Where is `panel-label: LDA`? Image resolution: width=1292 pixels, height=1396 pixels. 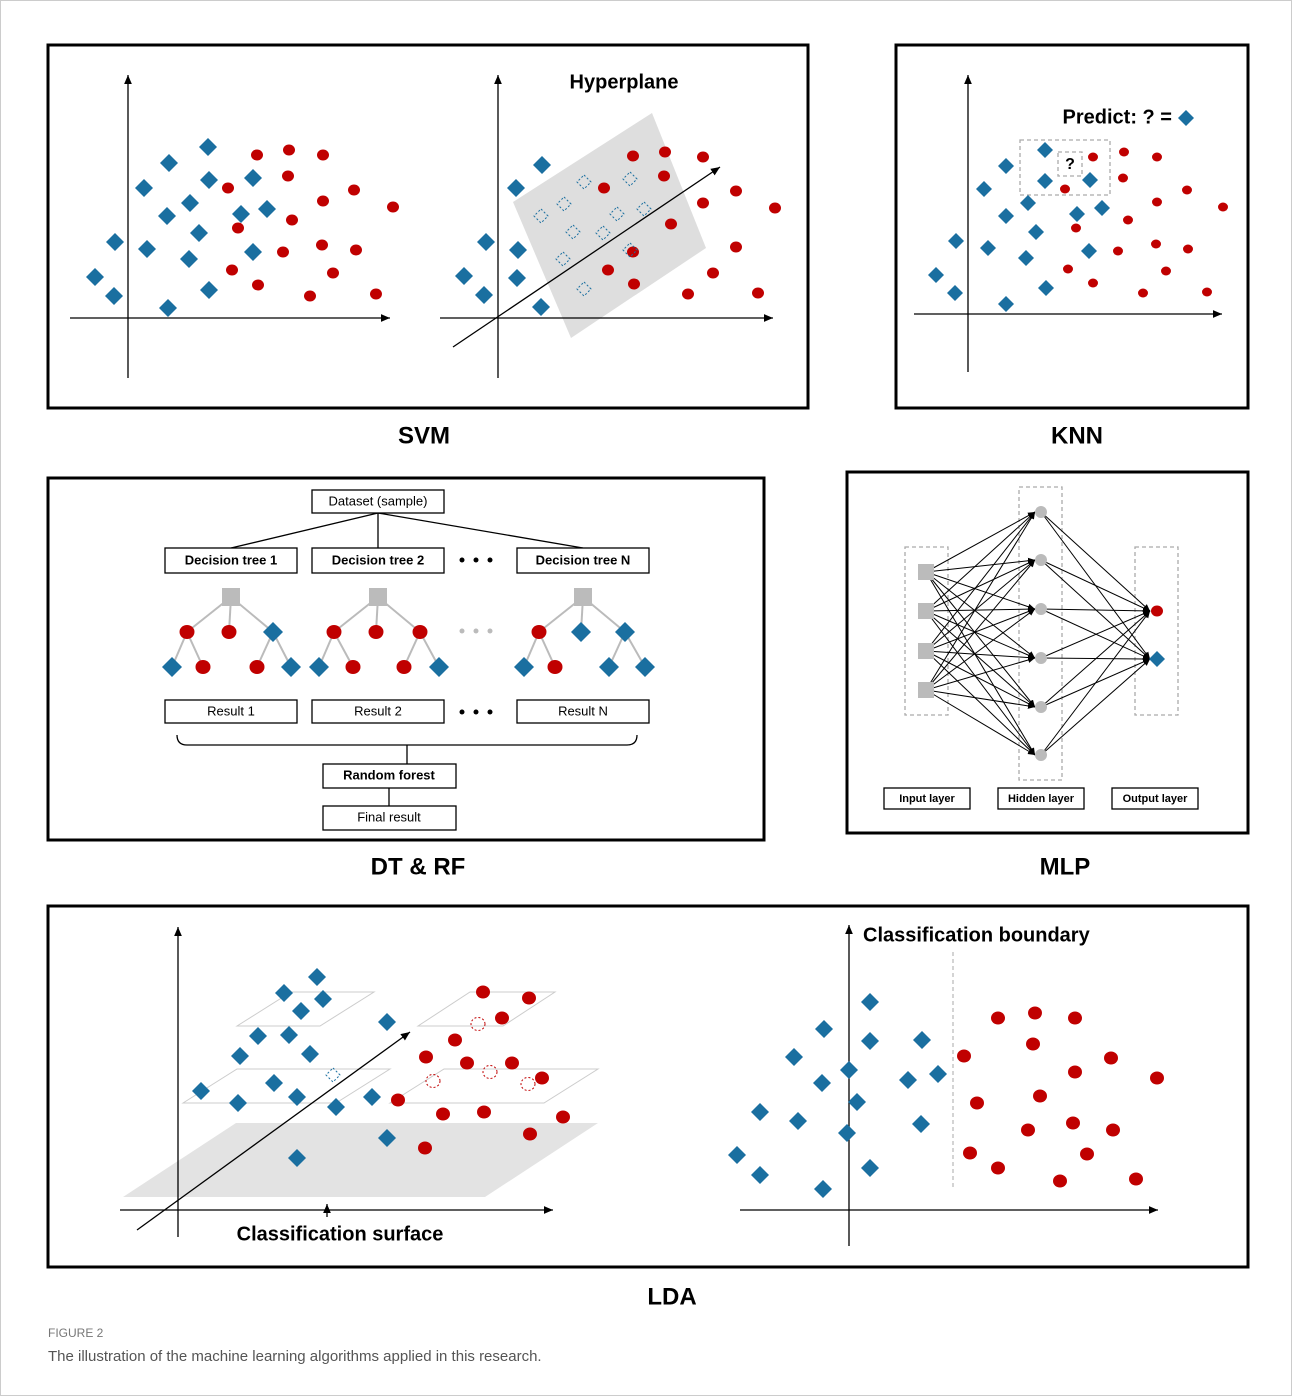 panel-label: LDA is located at coordinates (671, 1296).